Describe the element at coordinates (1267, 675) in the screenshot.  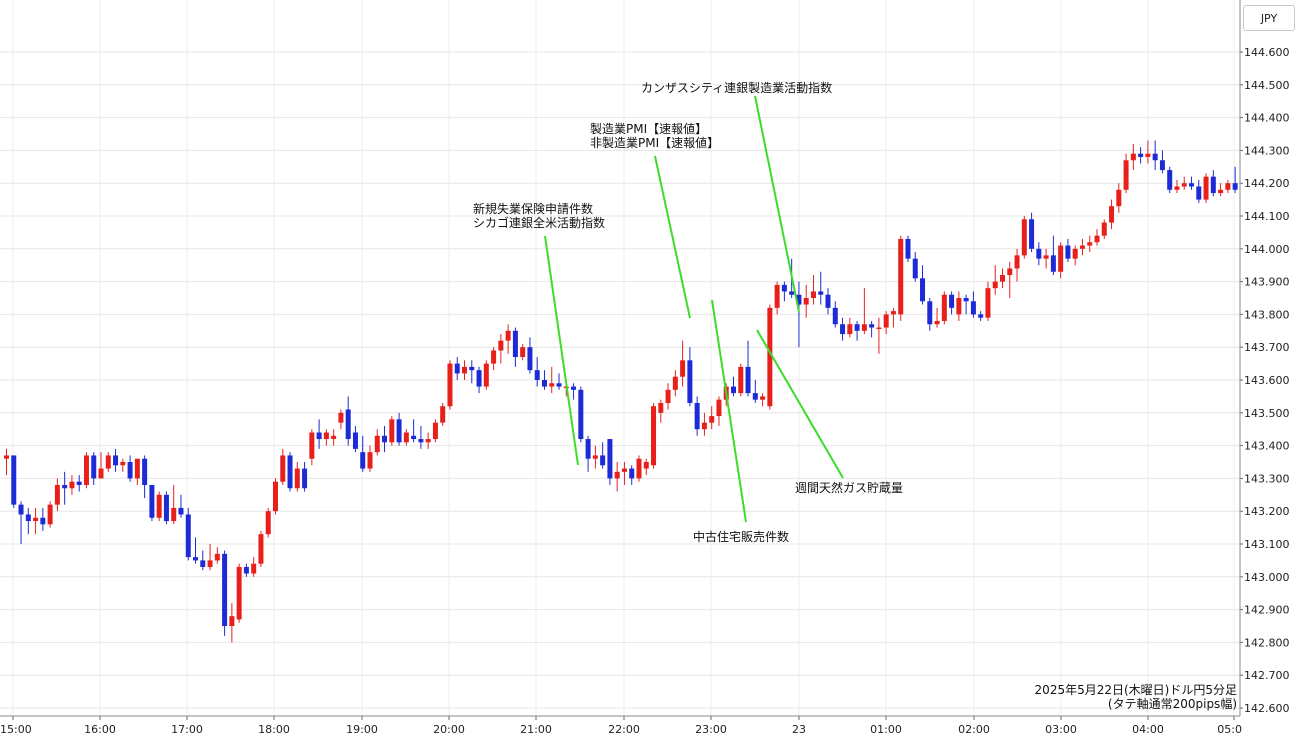
I see `y-tick-label: 142.700` at that location.